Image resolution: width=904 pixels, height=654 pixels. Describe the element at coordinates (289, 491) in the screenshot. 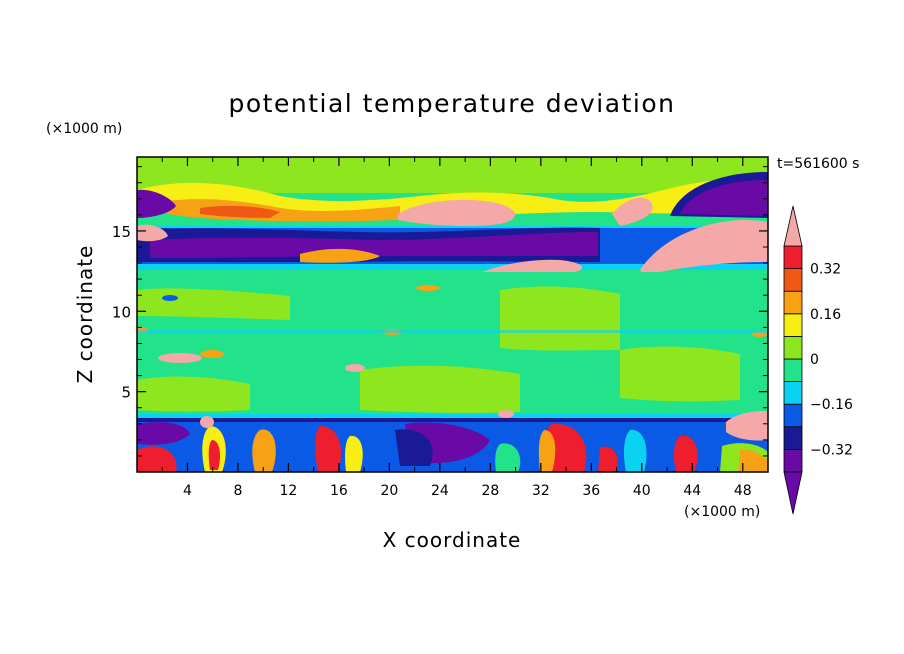

I see `x-tick-label: 12` at that location.